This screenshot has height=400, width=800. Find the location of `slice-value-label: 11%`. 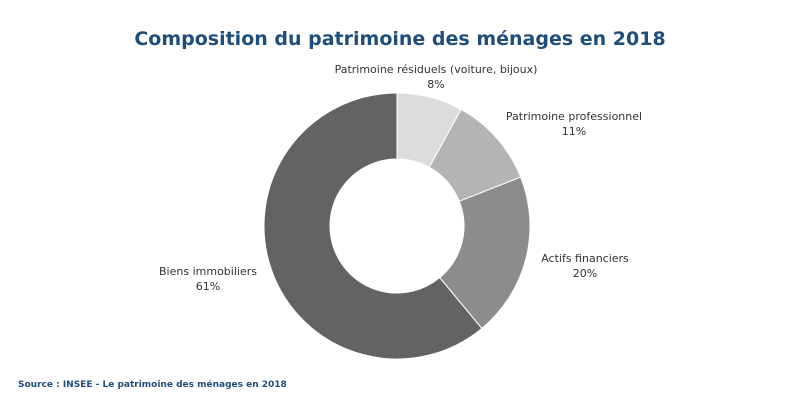

slice-value-label: 11% is located at coordinates (574, 131).